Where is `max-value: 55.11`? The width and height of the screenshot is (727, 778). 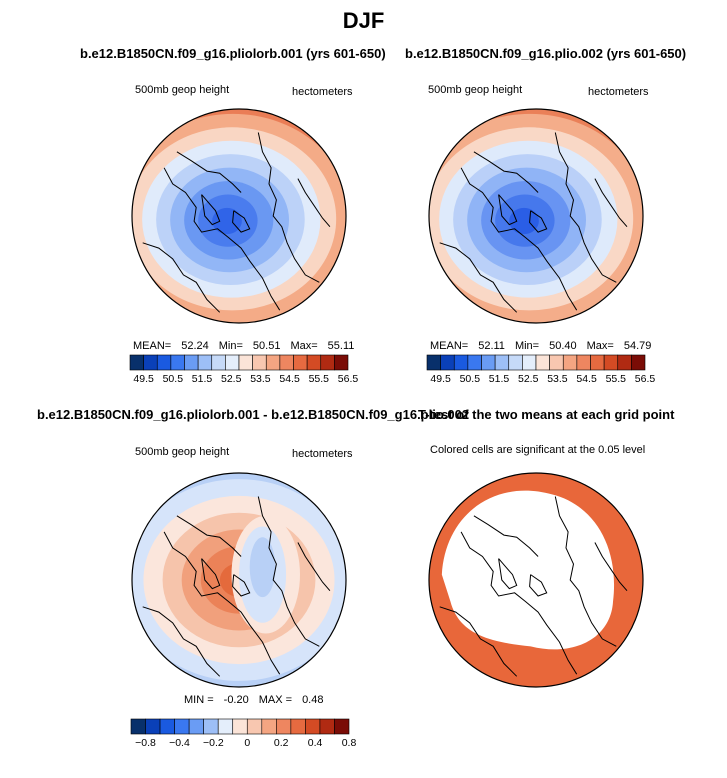
max-value: 55.11 is located at coordinates (341, 346).